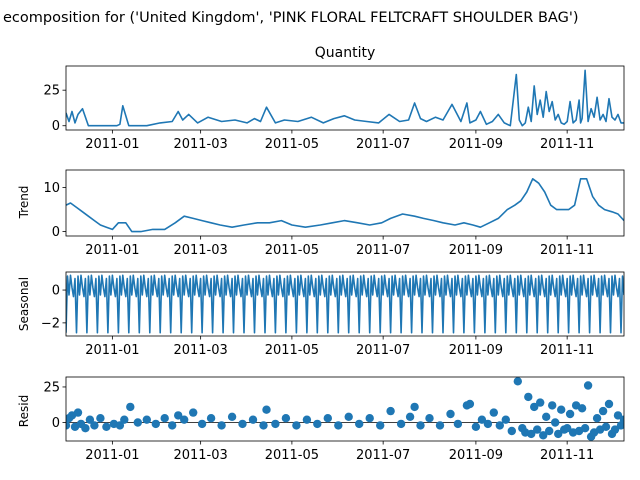 This screenshot has width=640, height=480. I want to click on seasonal-line, so click(345, 304).